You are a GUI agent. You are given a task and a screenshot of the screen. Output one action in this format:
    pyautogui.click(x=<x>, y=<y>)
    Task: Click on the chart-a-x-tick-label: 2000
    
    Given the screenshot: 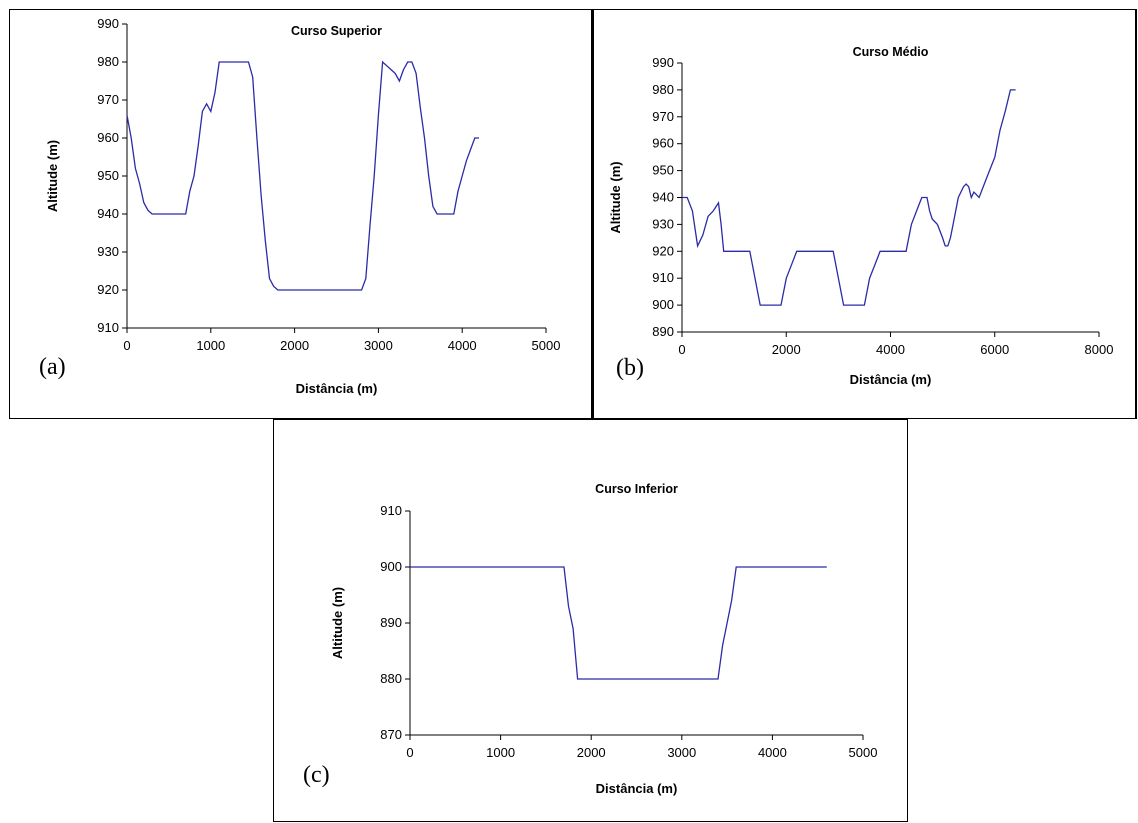 What is the action you would take?
    pyautogui.click(x=294, y=345)
    